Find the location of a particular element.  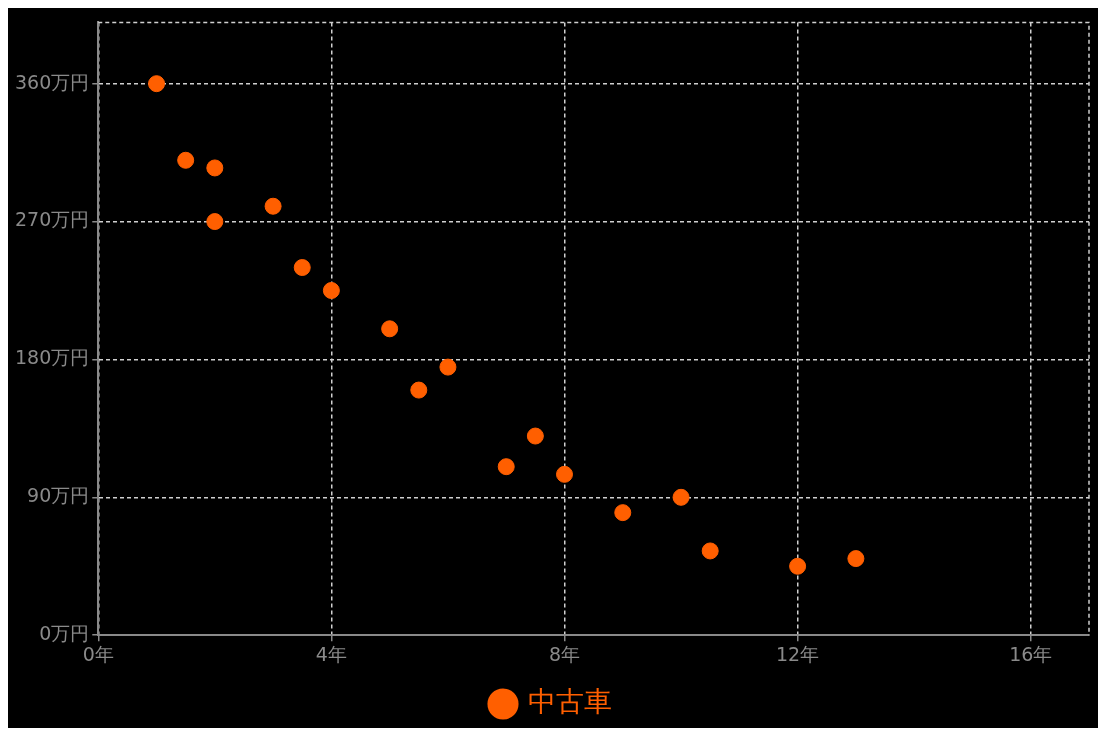

legend-label: 中古車 is located at coordinates (570, 702).